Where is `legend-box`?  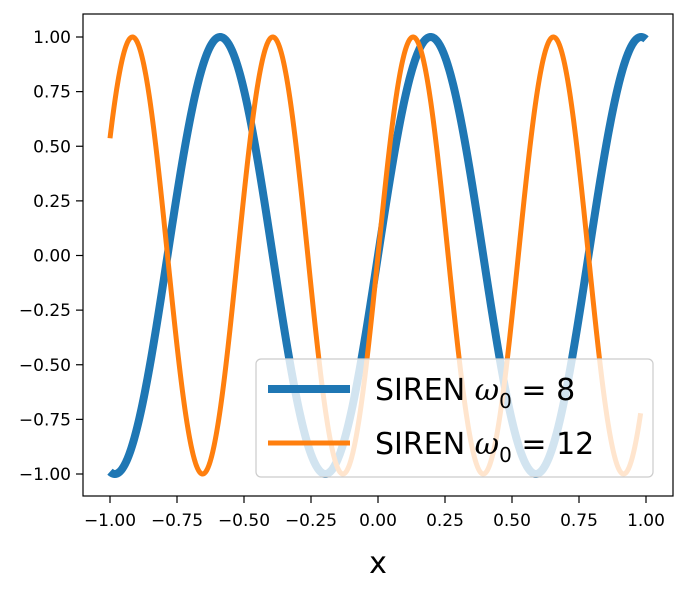
legend-box is located at coordinates (454, 418).